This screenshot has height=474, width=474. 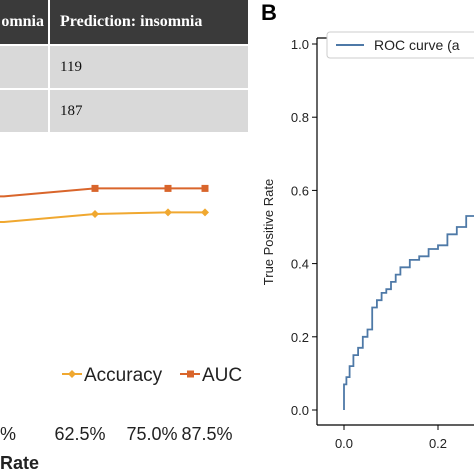 I want to click on x-tick-label: 62.5%, so click(x=79, y=434).